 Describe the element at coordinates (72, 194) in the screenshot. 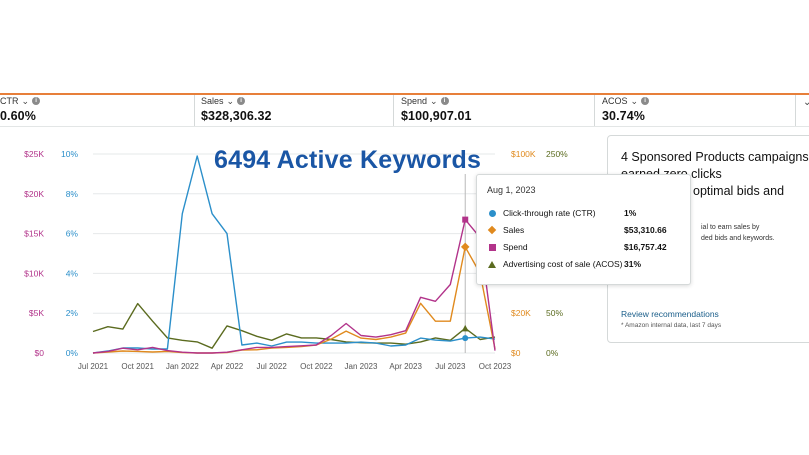

I see `ctr-axis-tick: 8%` at that location.